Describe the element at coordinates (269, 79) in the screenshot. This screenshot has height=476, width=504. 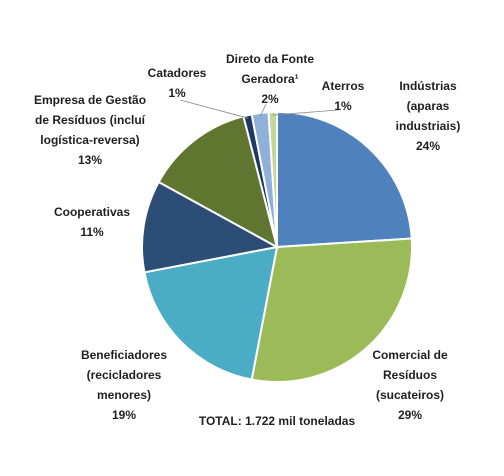
I see `slice-label: Geradora¹` at that location.